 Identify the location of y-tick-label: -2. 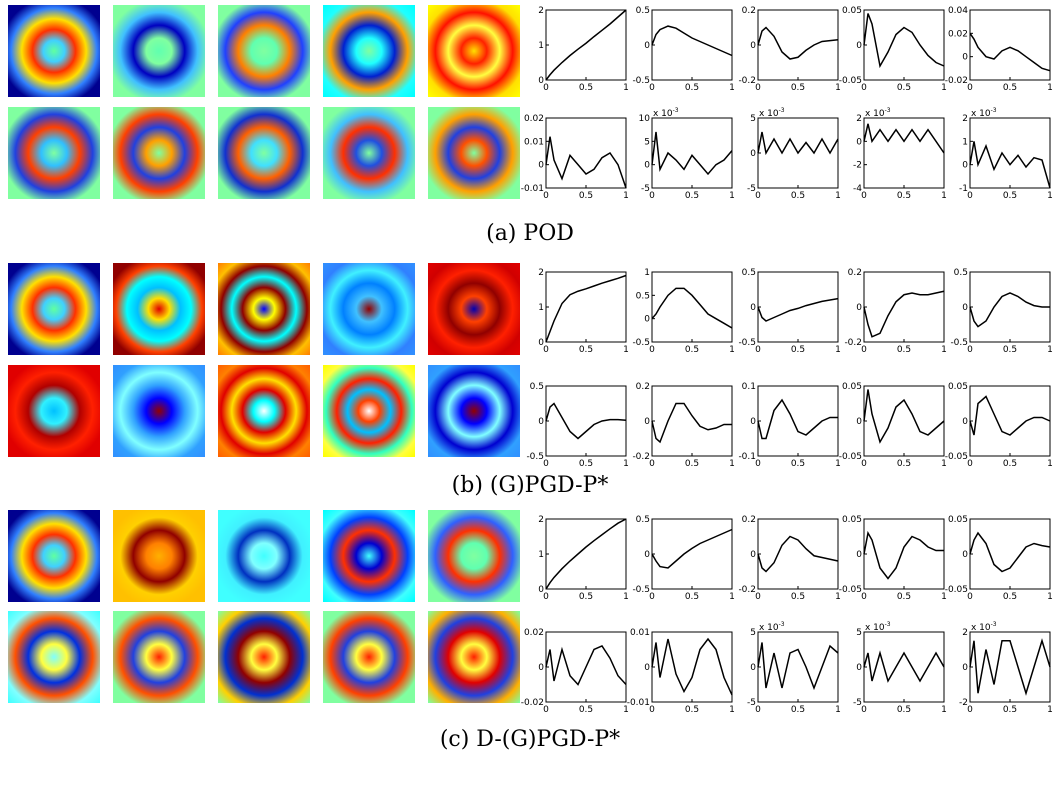
(963, 703).